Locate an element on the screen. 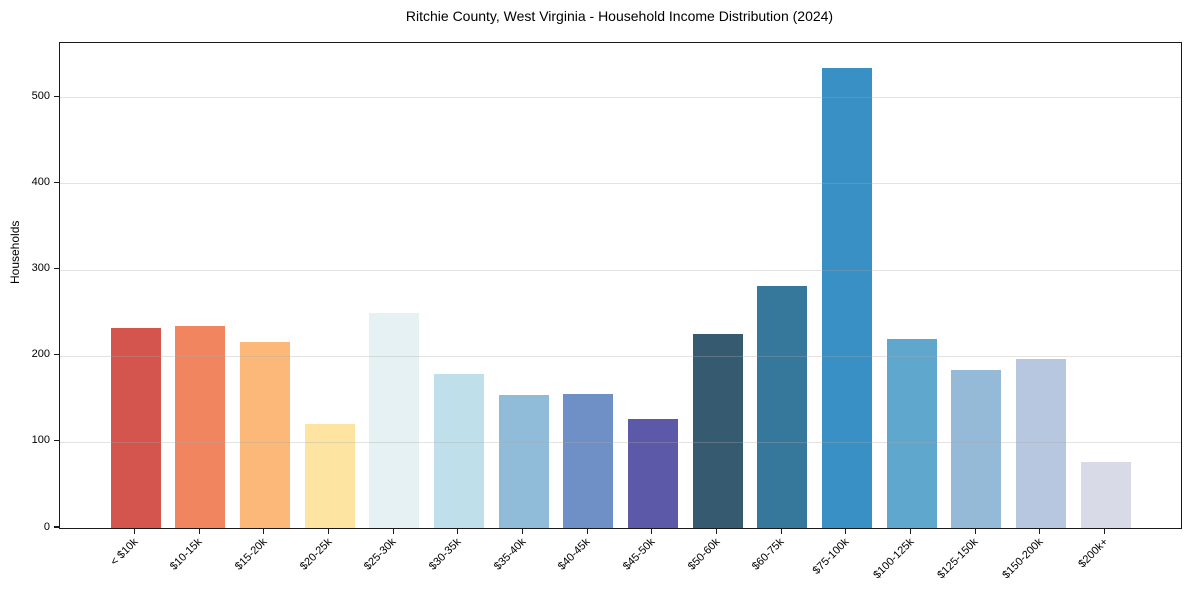 The width and height of the screenshot is (1189, 590). y-tick-label: 300 is located at coordinates (40, 268).